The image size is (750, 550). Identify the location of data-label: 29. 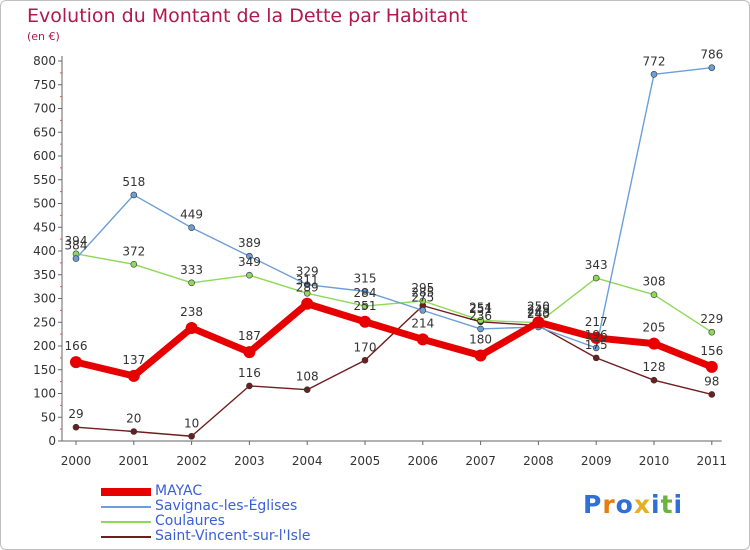
(75, 414).